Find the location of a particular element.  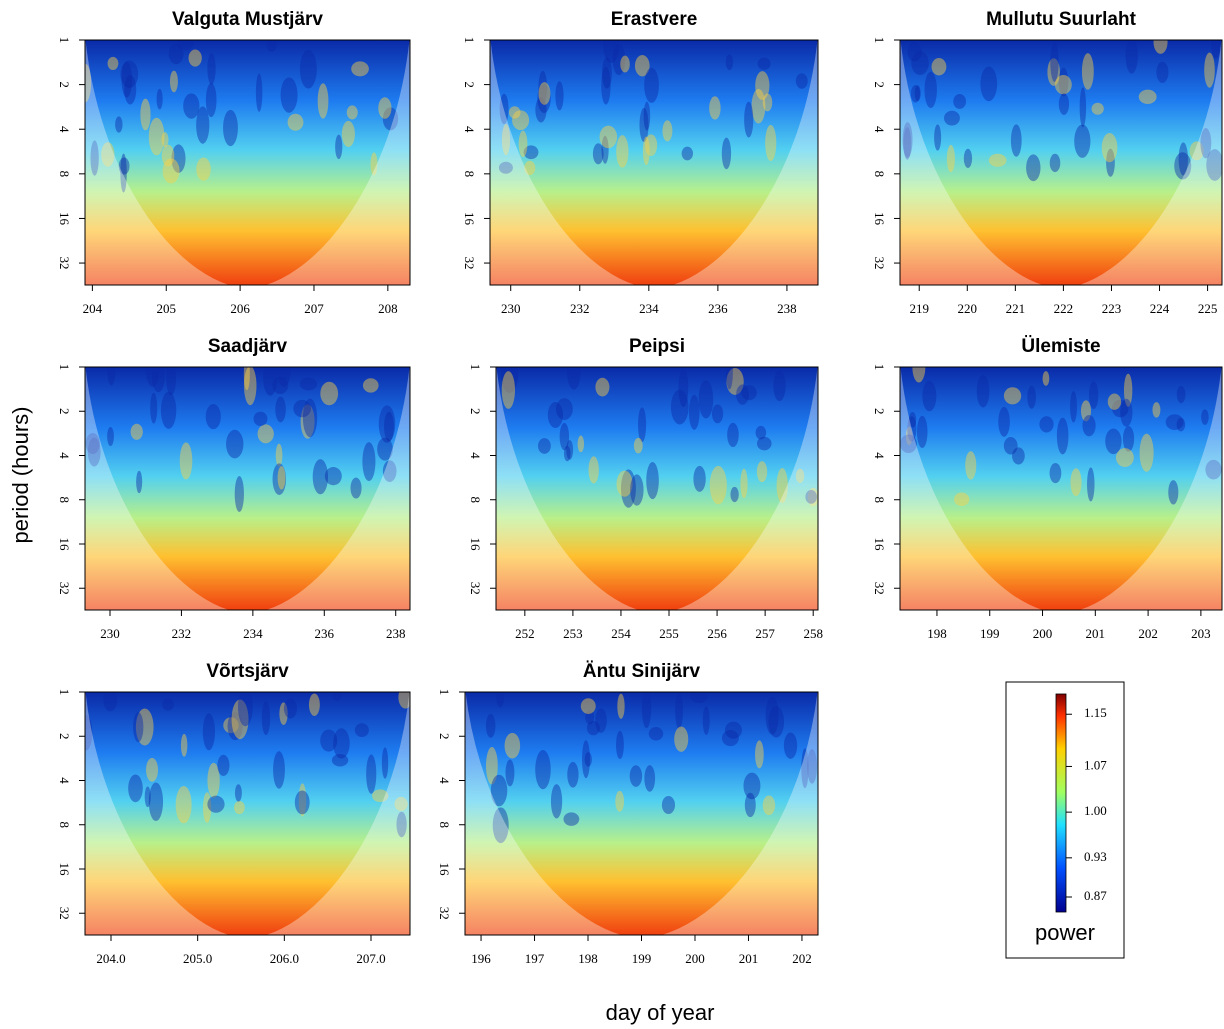

x-tick-label: 197 is located at coordinates (535, 958).